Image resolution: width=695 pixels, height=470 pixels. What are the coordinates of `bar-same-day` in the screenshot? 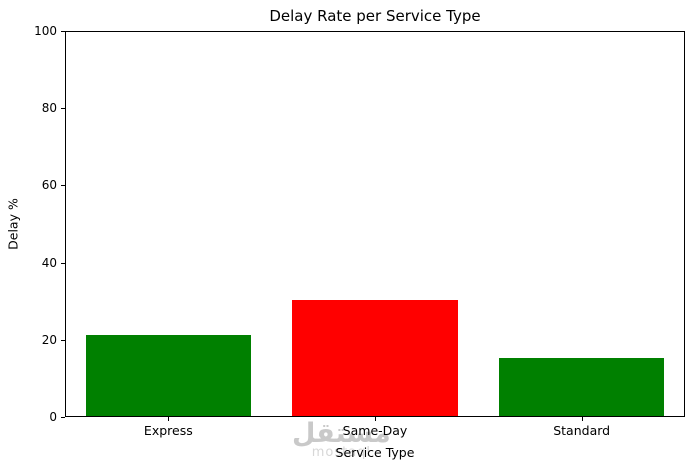 It's located at (375, 358).